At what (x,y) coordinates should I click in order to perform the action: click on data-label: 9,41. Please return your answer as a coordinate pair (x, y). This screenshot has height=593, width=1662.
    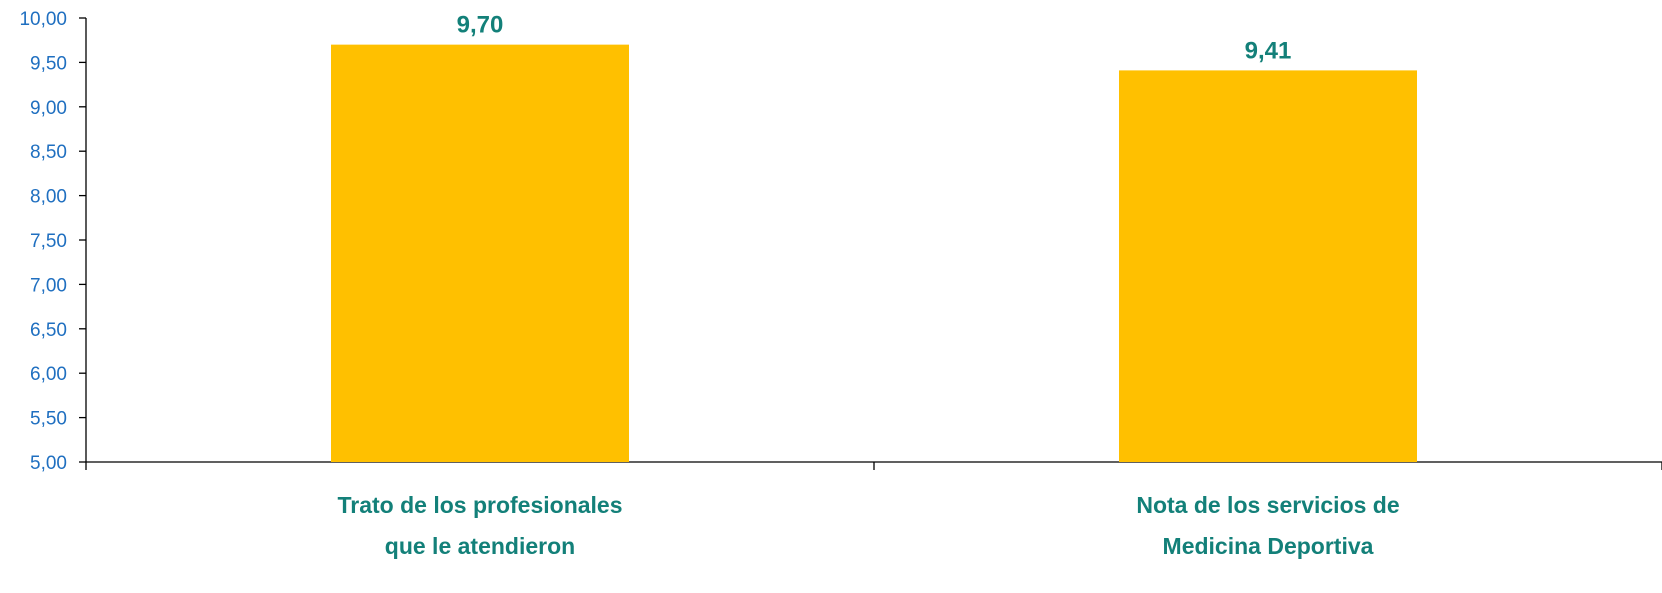
    Looking at the image, I should click on (1268, 50).